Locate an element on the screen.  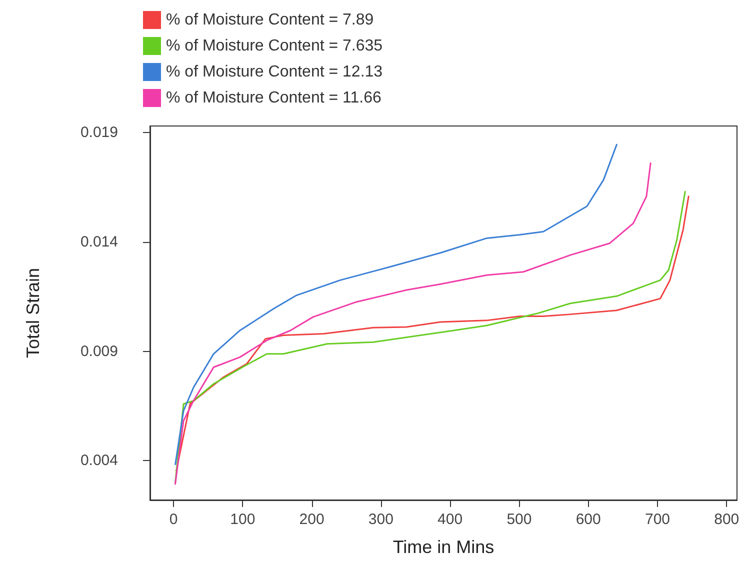
legend-label: % of Moisture Content = 11.66 is located at coordinates (274, 98).